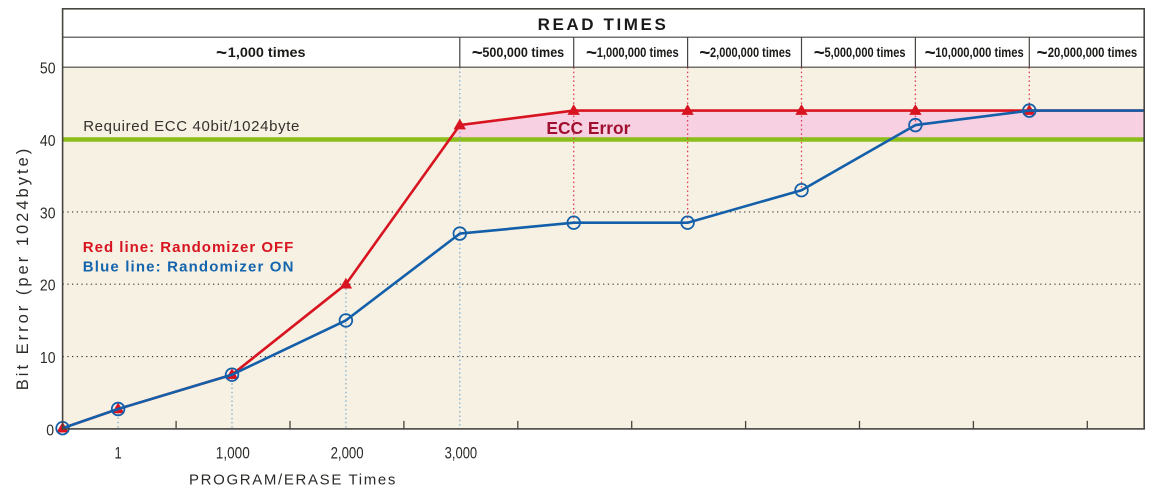  Describe the element at coordinates (293, 479) in the screenshot. I see `svg-text: PROGRAM/ERASE Times` at that location.